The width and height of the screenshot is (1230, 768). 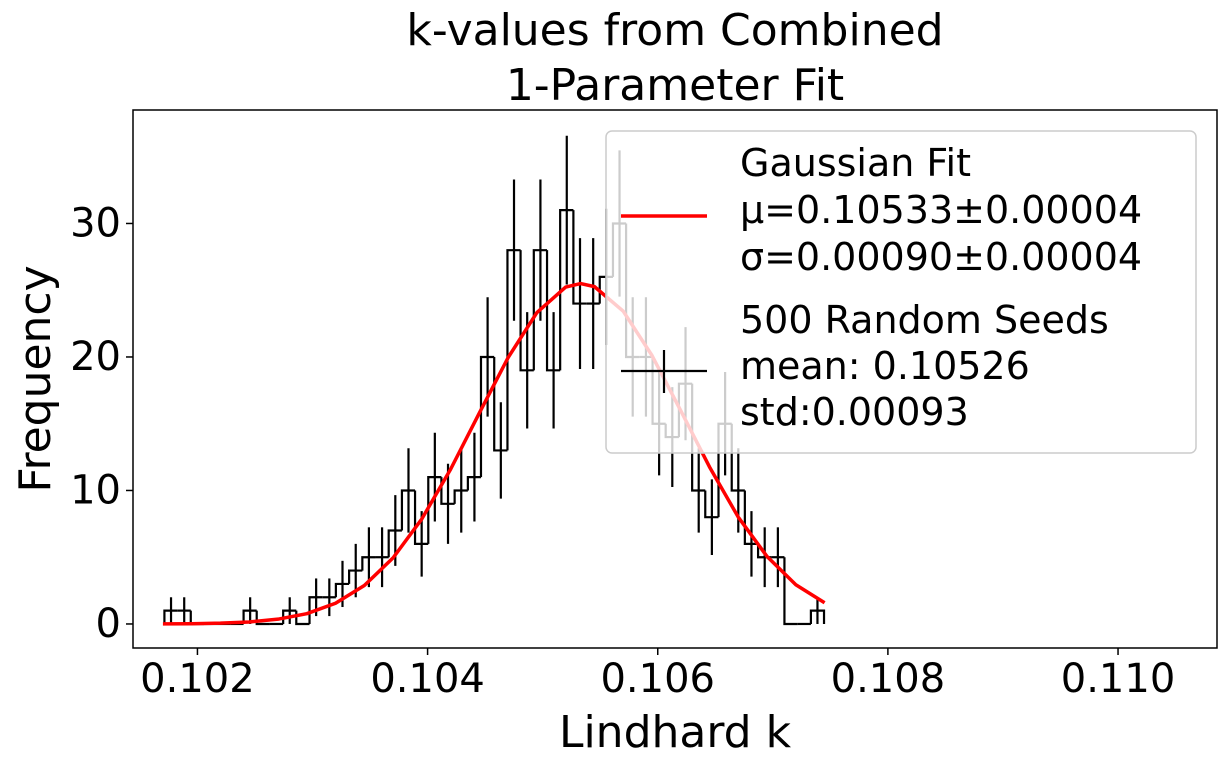 What do you see at coordinates (197, 679) in the screenshot?
I see `x-tick-label: 0.102` at bounding box center [197, 679].